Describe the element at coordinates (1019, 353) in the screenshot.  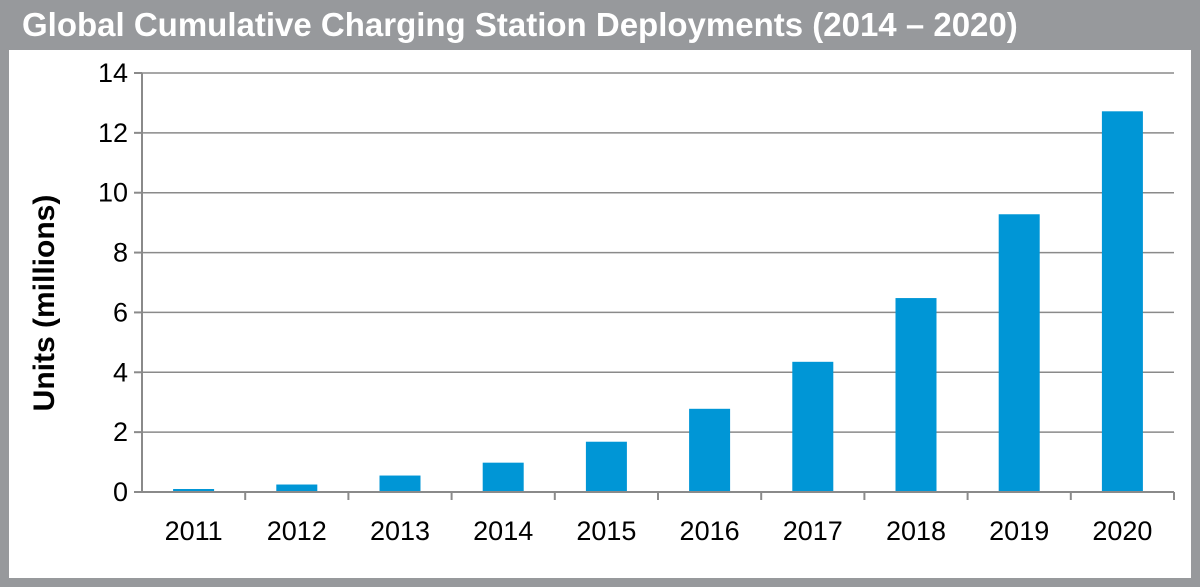
I see `bar-2019` at that location.